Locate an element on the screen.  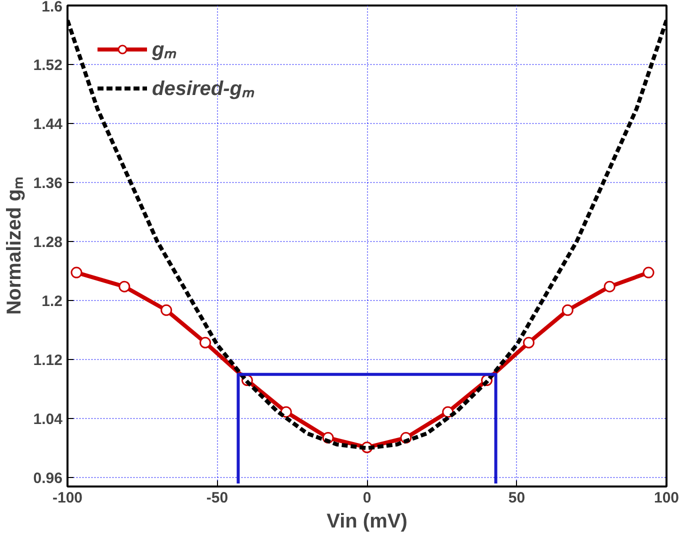
y-axis-title: Normalized gₘ is located at coordinates (14, 246).